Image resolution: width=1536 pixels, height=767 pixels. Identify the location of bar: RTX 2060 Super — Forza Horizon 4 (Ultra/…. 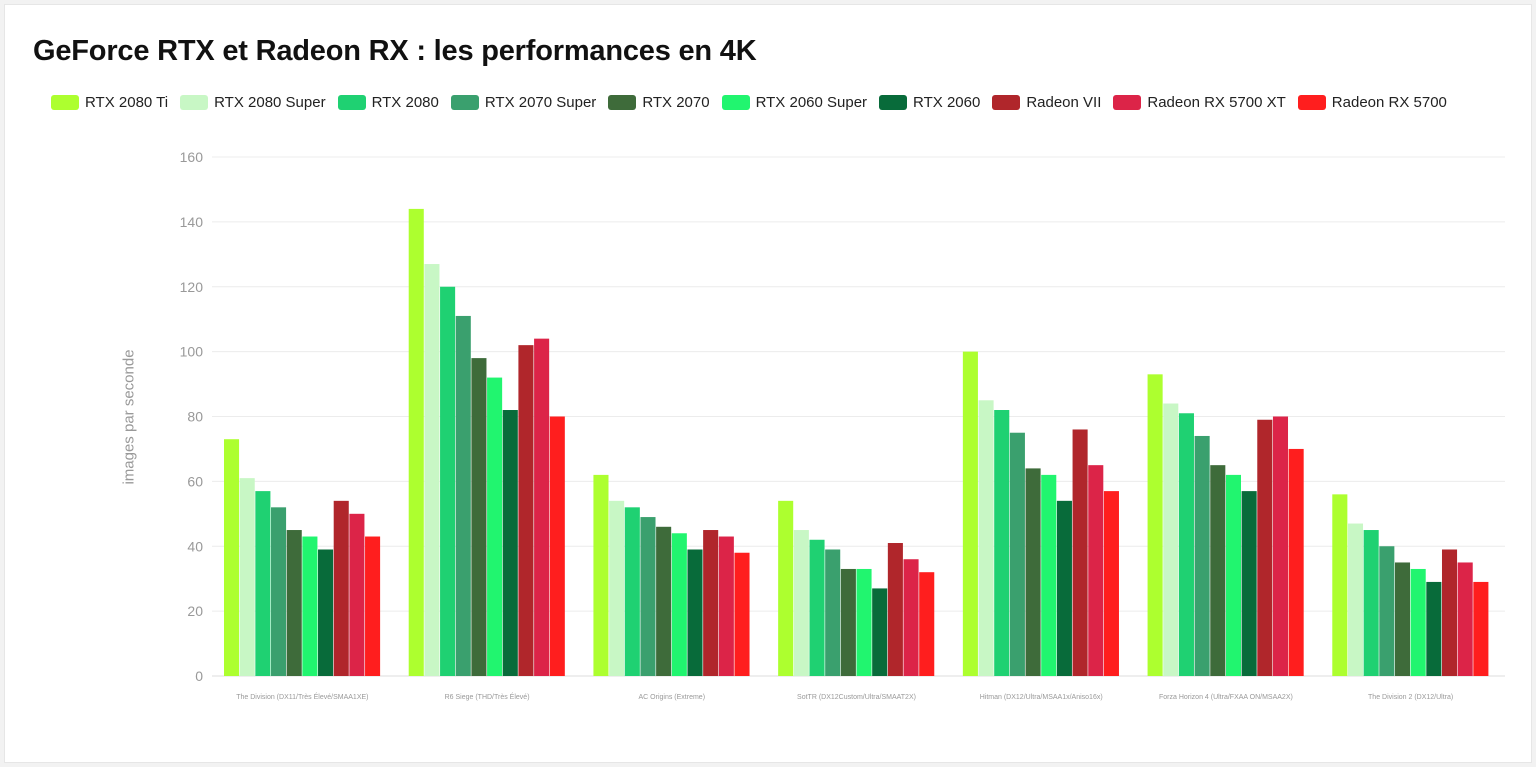
(1233, 575).